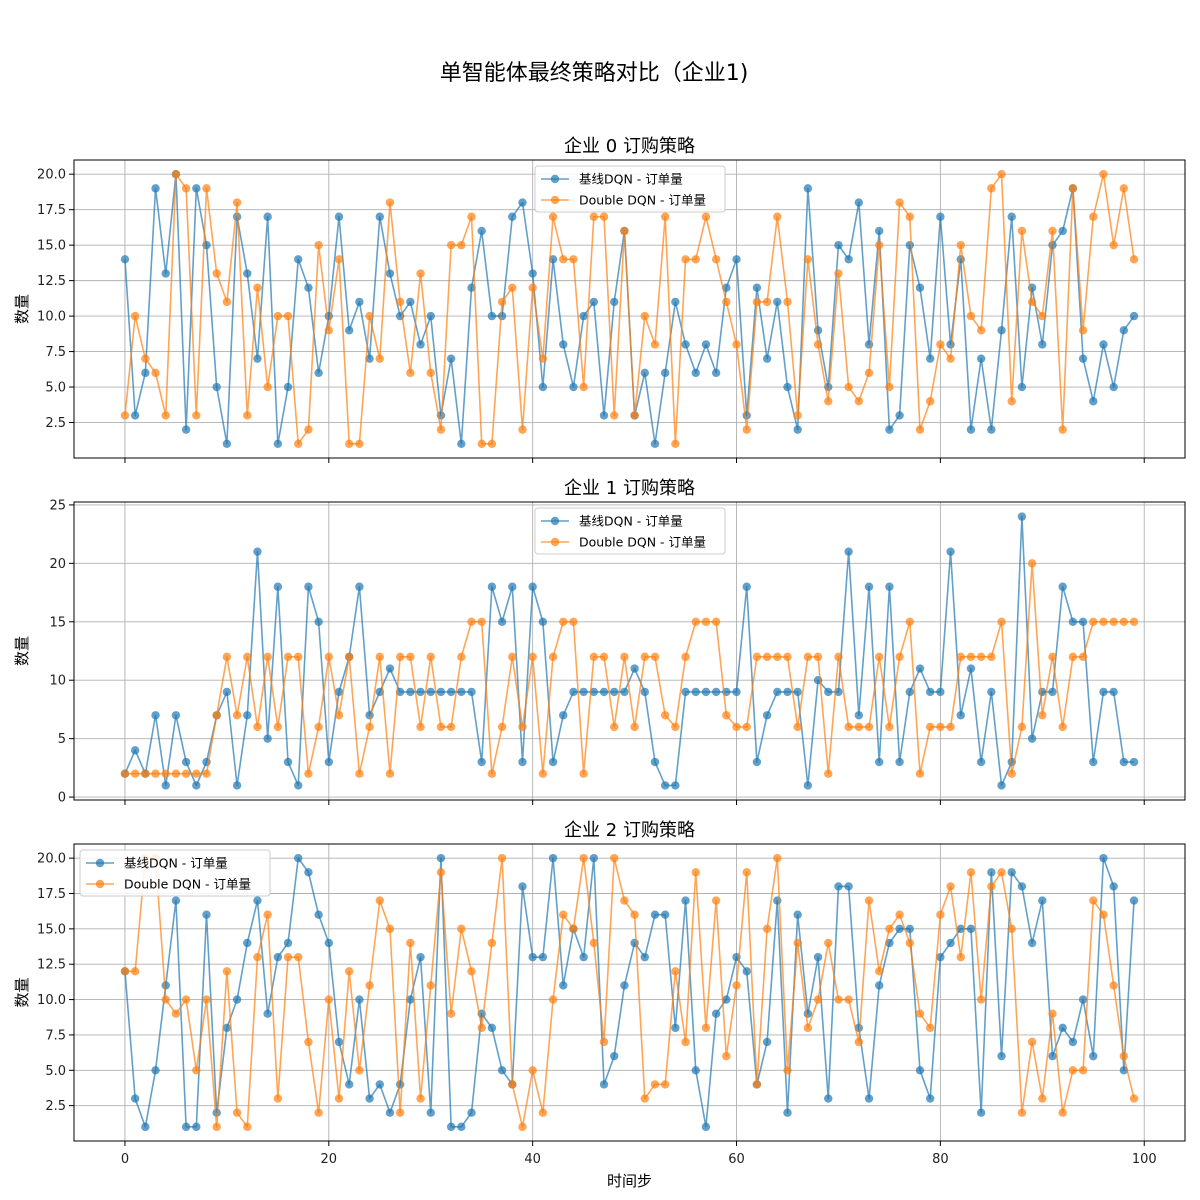 Image resolution: width=1200 pixels, height=1200 pixels. I want to click on subplot-title: 企业 2 订购策略, so click(629, 830).